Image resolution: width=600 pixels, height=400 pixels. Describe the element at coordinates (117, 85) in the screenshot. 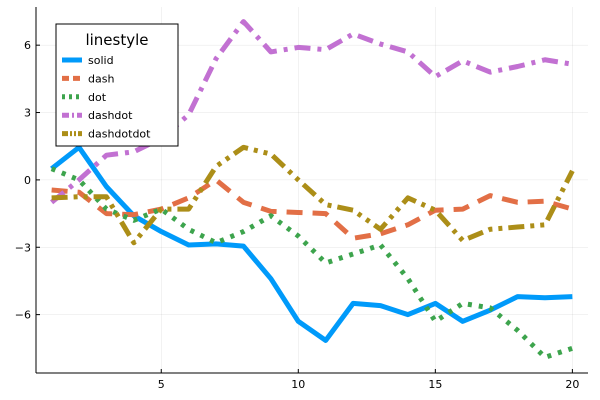

I see `legend-box` at that location.